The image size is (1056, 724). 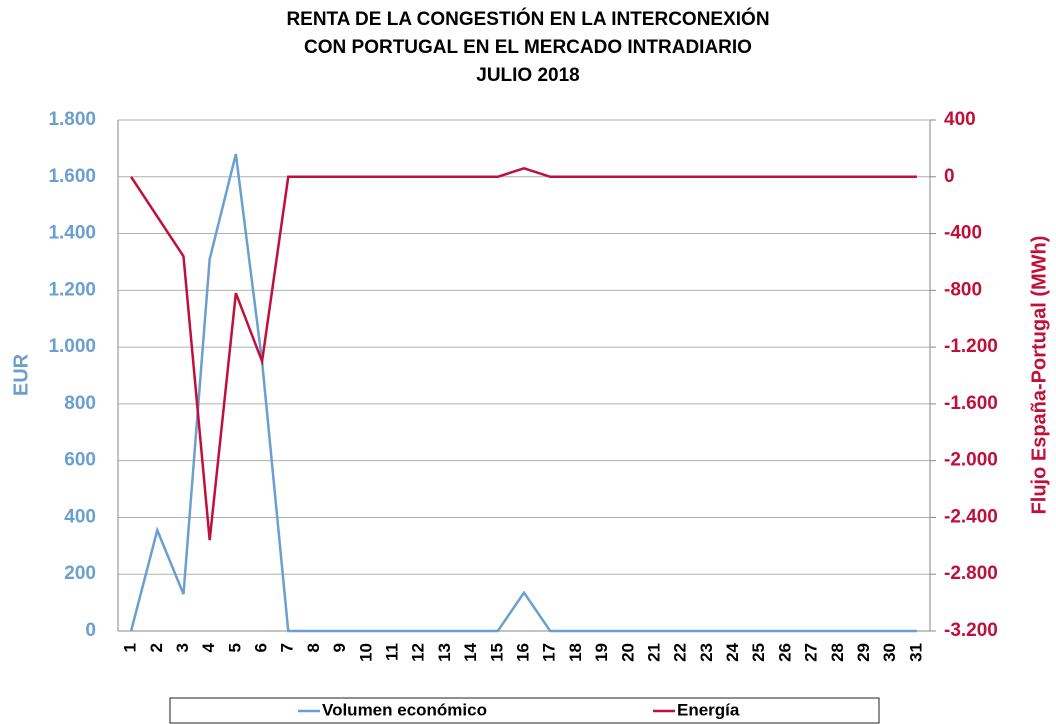 What do you see at coordinates (287, 647) in the screenshot?
I see `x-tick-label: 7` at bounding box center [287, 647].